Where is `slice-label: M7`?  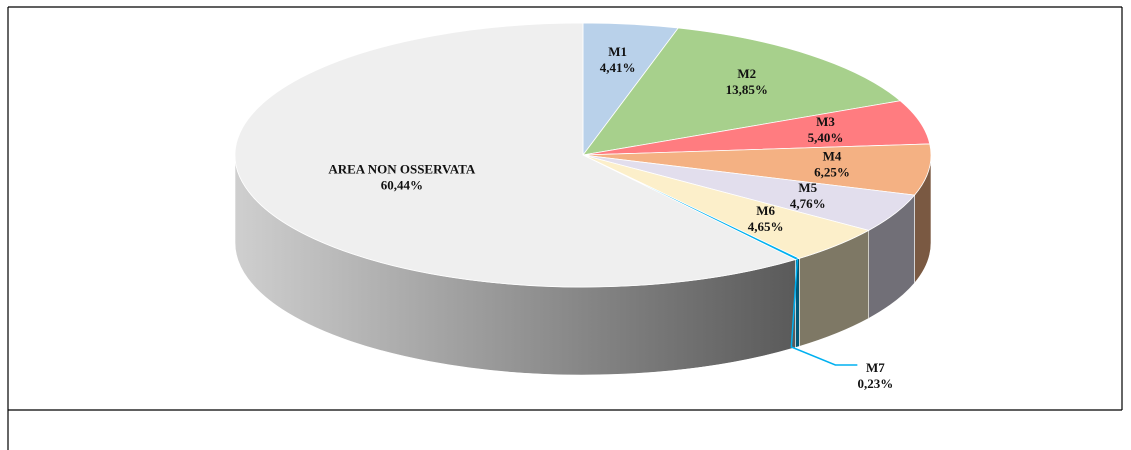 slice-label: M7 is located at coordinates (875, 367).